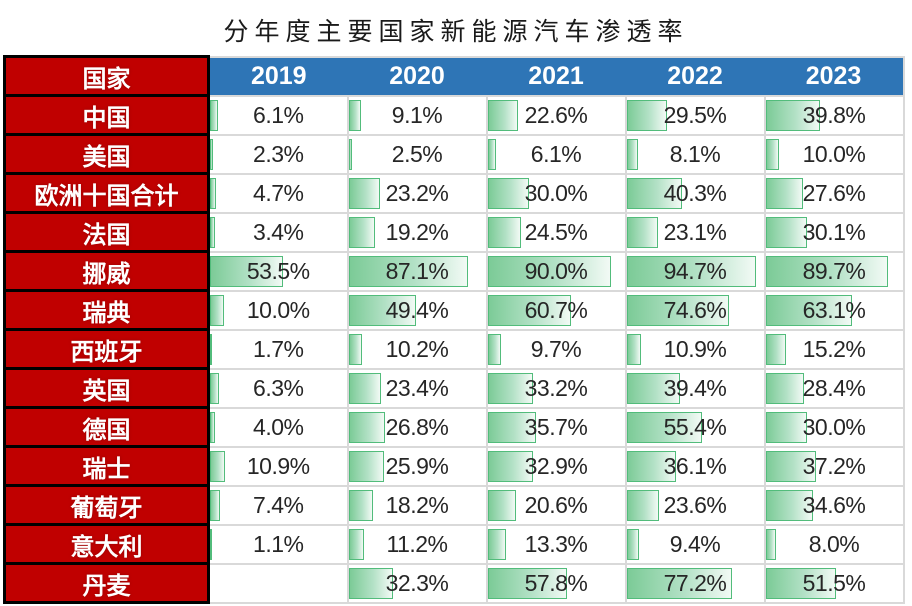 The image size is (912, 606). I want to click on value-cell: 26.8%, so click(417, 427).